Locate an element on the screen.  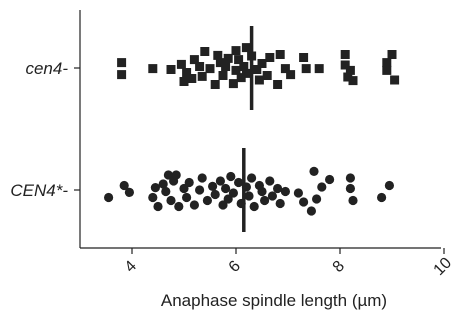
y-tick-label: CEN4*- is located at coordinates (39, 190).